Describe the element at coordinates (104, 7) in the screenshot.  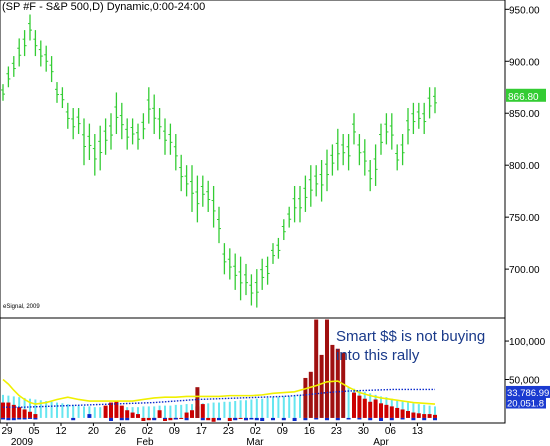
I see `chart-header: (SP #F - S&P 500,D) Dynamic,0:00-24:00` at that location.